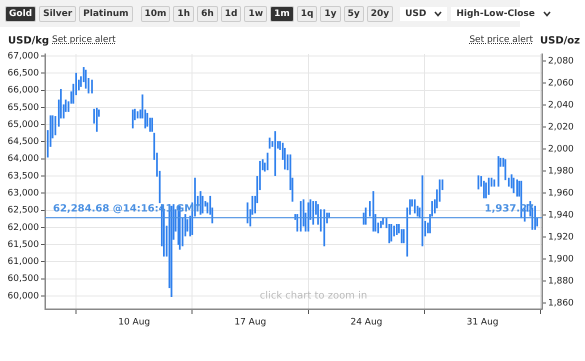 The image size is (585, 361). What do you see at coordinates (24, 296) in the screenshot?
I see `y-tick-label: 60,000` at bounding box center [24, 296].